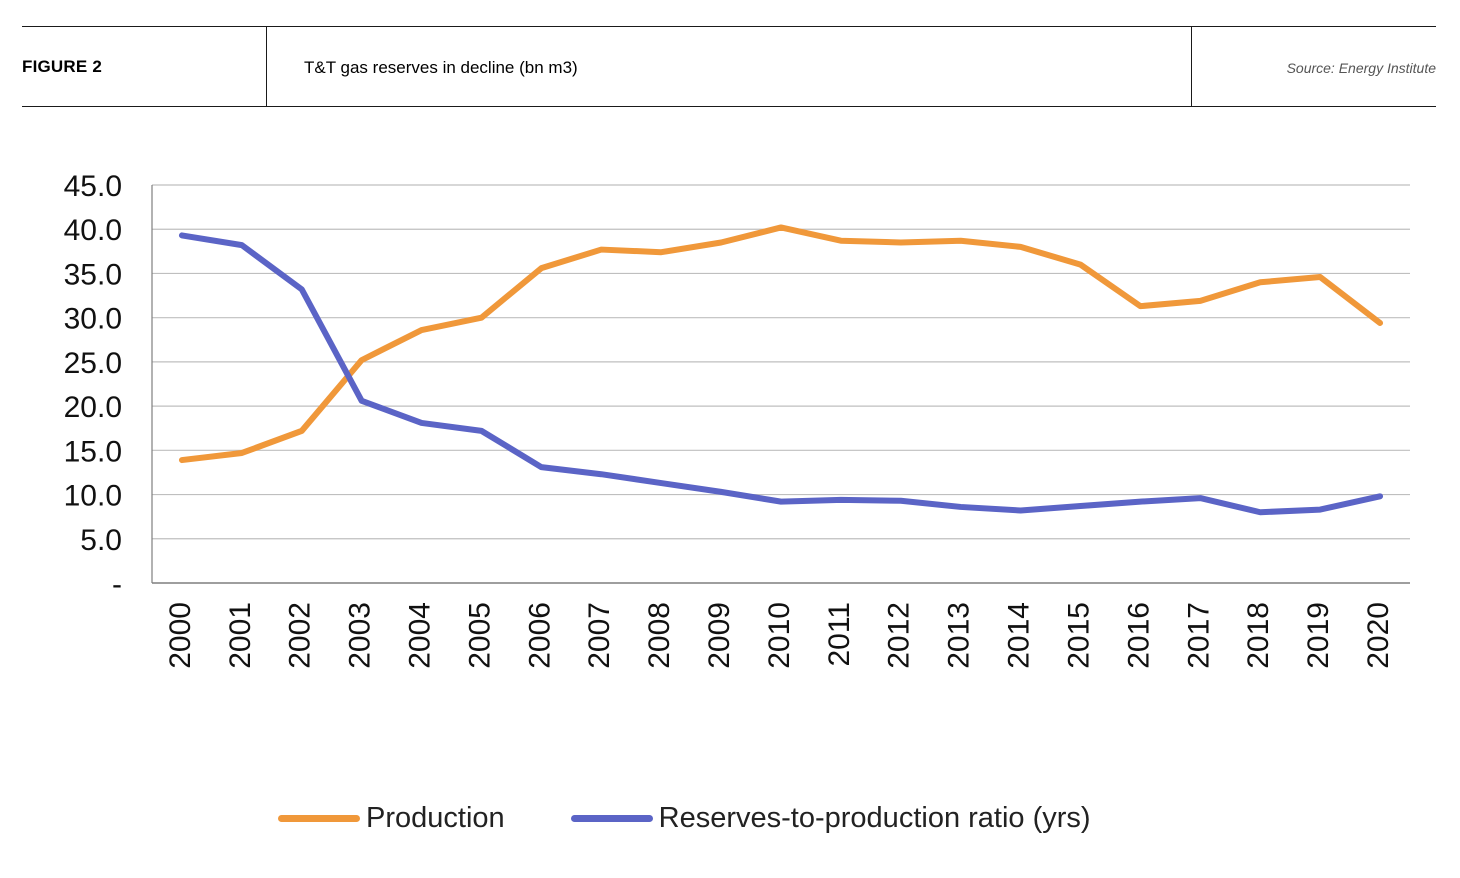  Describe the element at coordinates (93, 363) in the screenshot. I see `y-tick-label: 25.0` at that location.